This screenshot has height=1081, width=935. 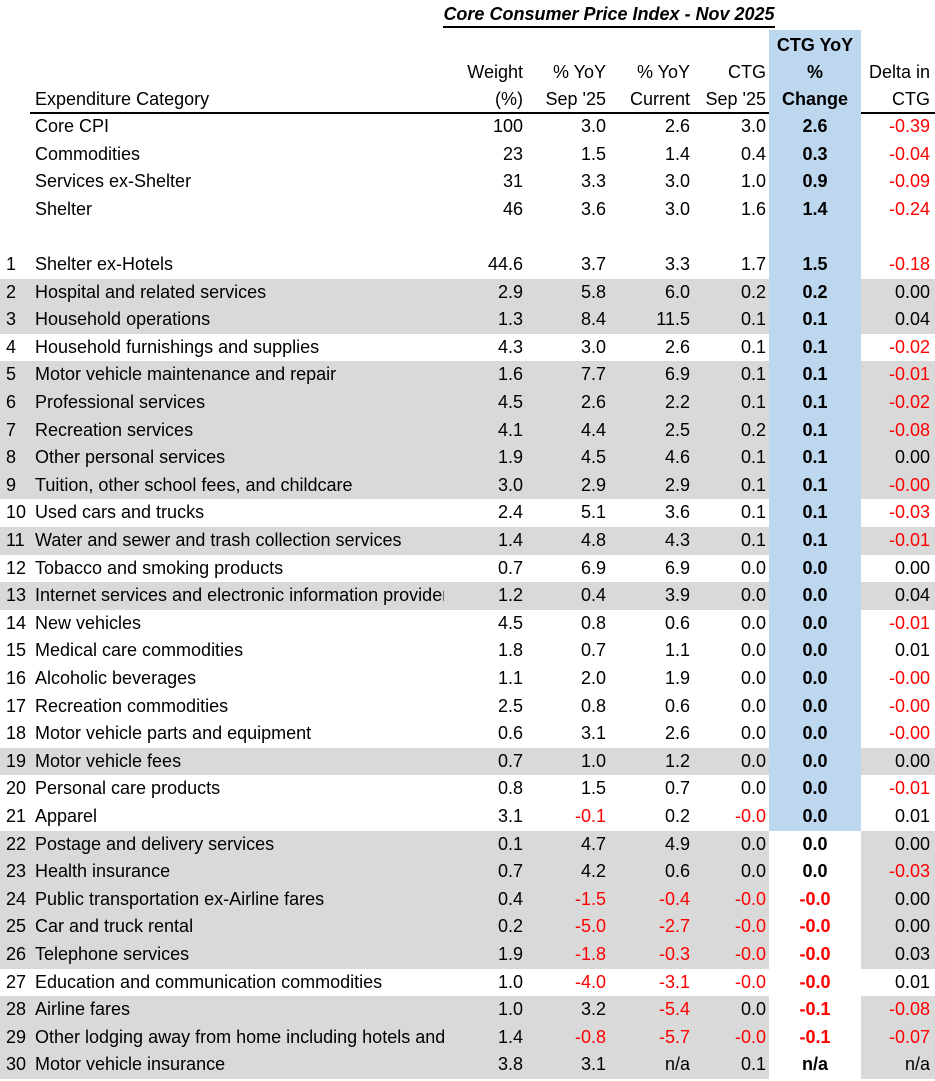 What do you see at coordinates (593, 760) in the screenshot?
I see `cell-yoy_sep: 1.0` at bounding box center [593, 760].